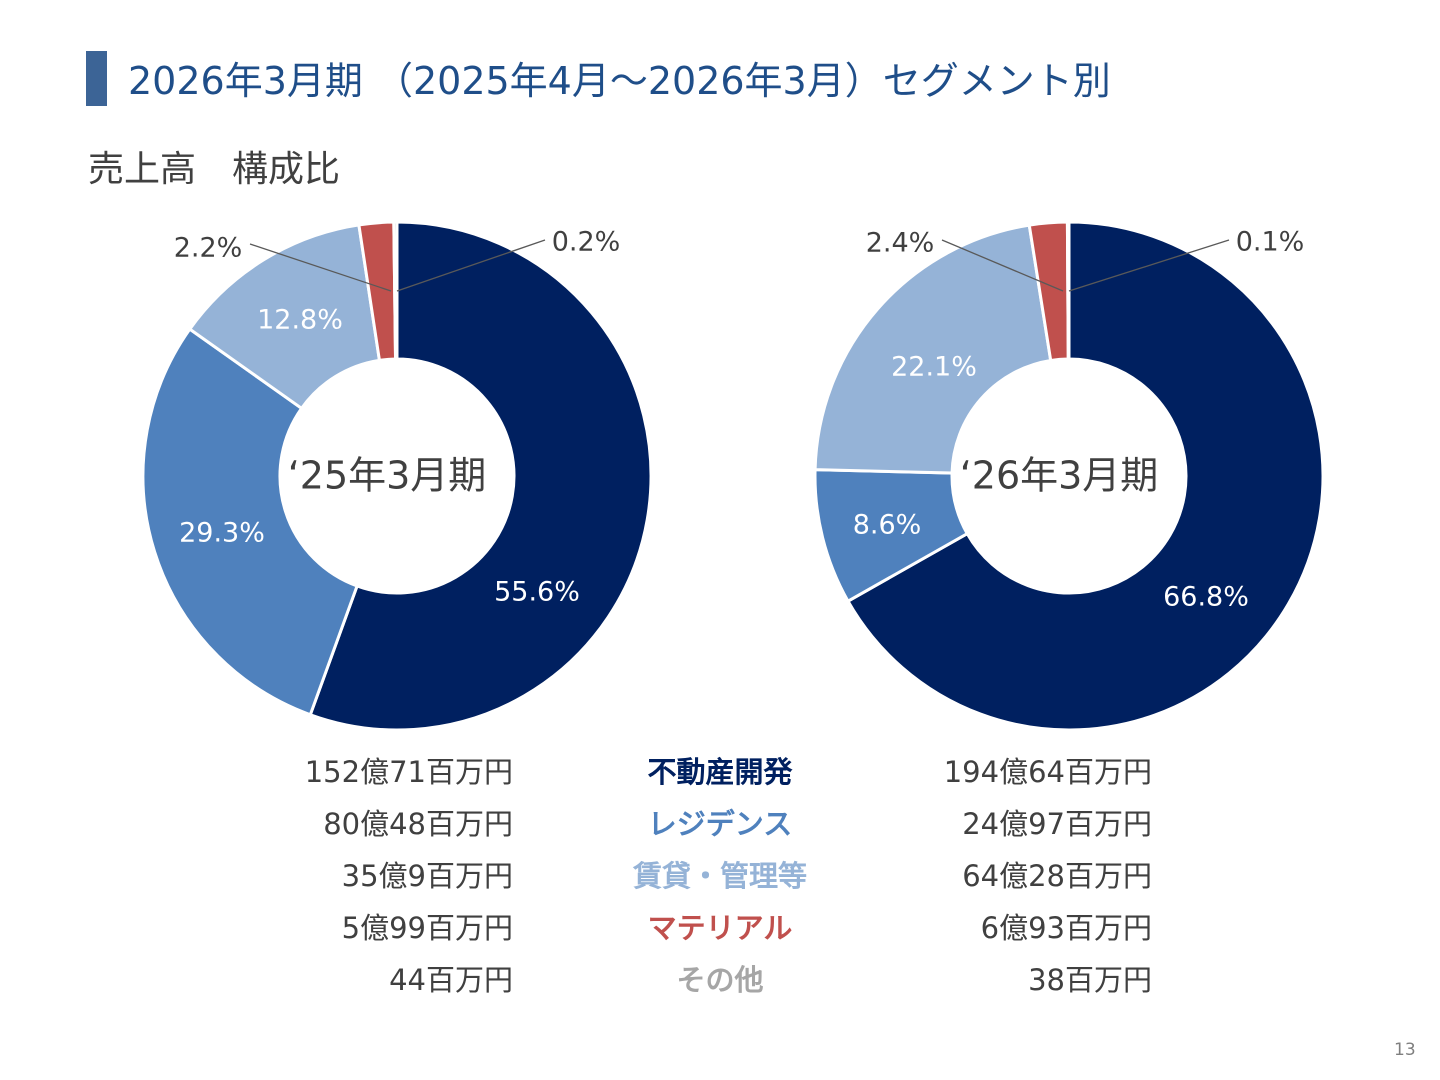 The image size is (1440, 1080). Describe the element at coordinates (720, 928) in the screenshot. I see `segment-label-material: マテリアル` at that location.